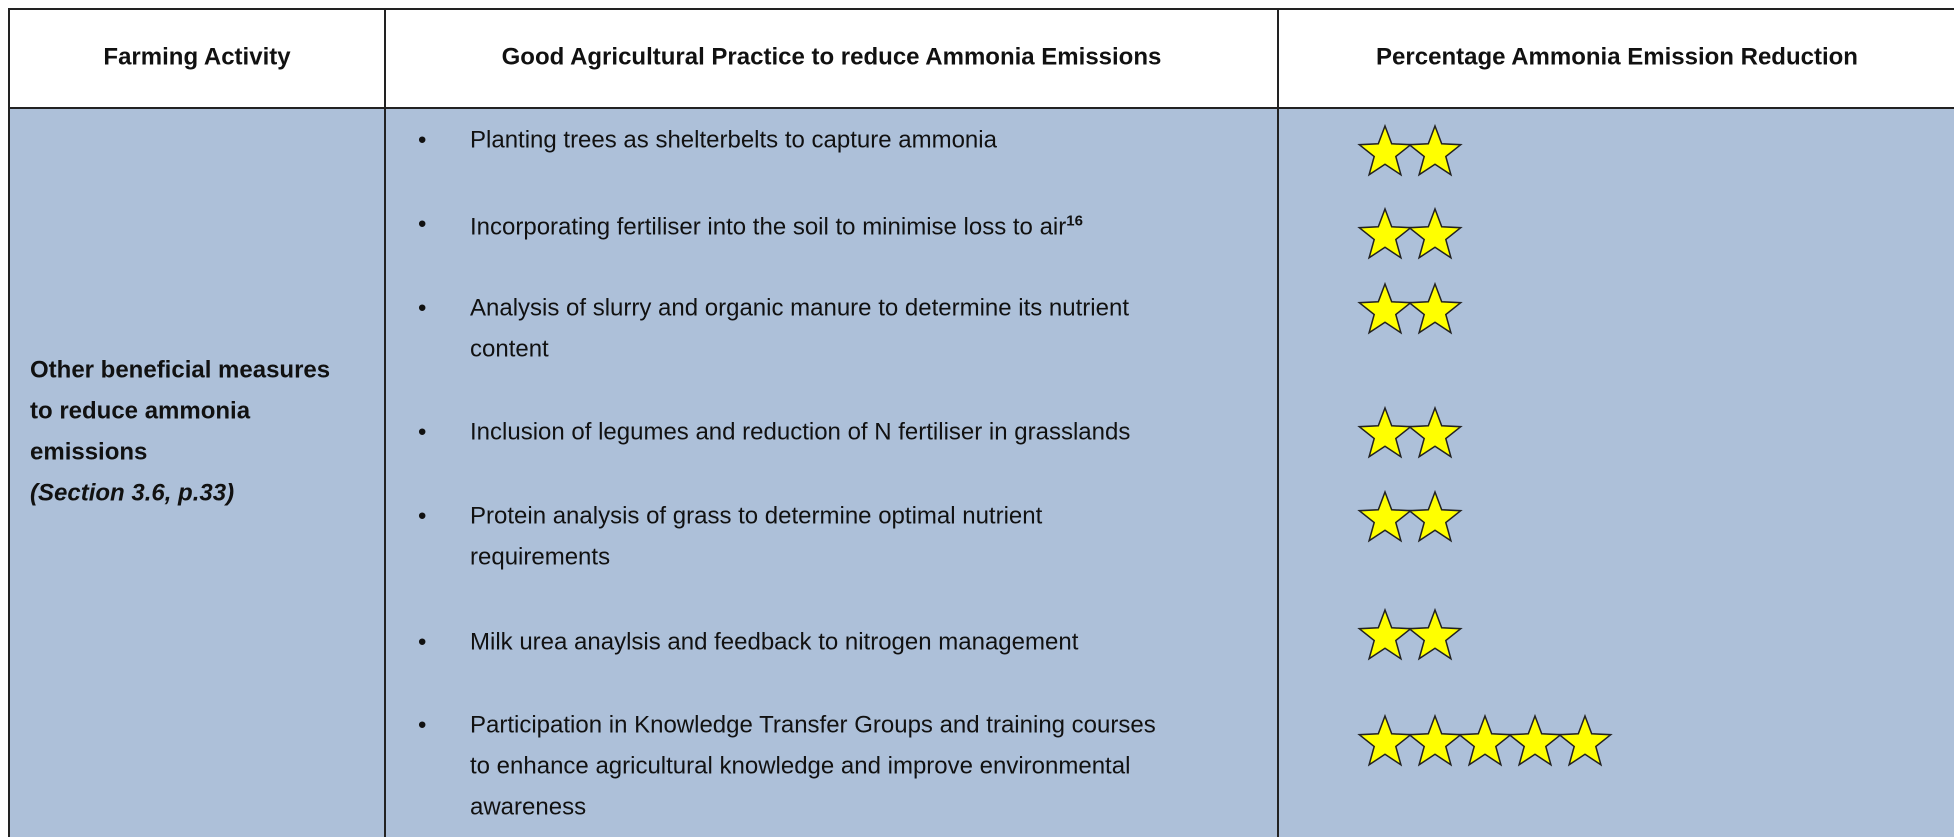  I want to click on practice-line: content, so click(509, 349).